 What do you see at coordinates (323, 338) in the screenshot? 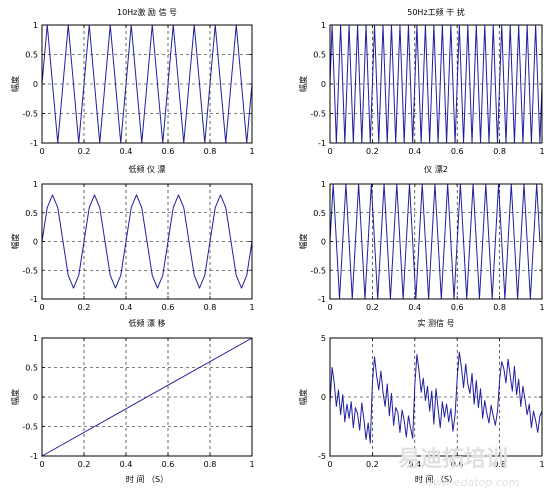
I see `y-tick-label: 5` at bounding box center [323, 338].